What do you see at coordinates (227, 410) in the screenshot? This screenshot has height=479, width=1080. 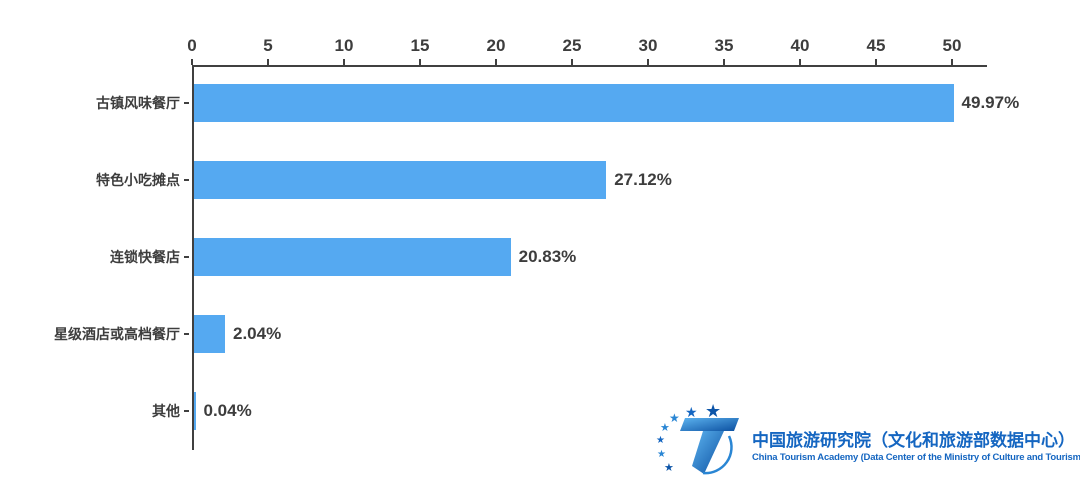 I see `bar-value-label: 0.04%` at bounding box center [227, 410].